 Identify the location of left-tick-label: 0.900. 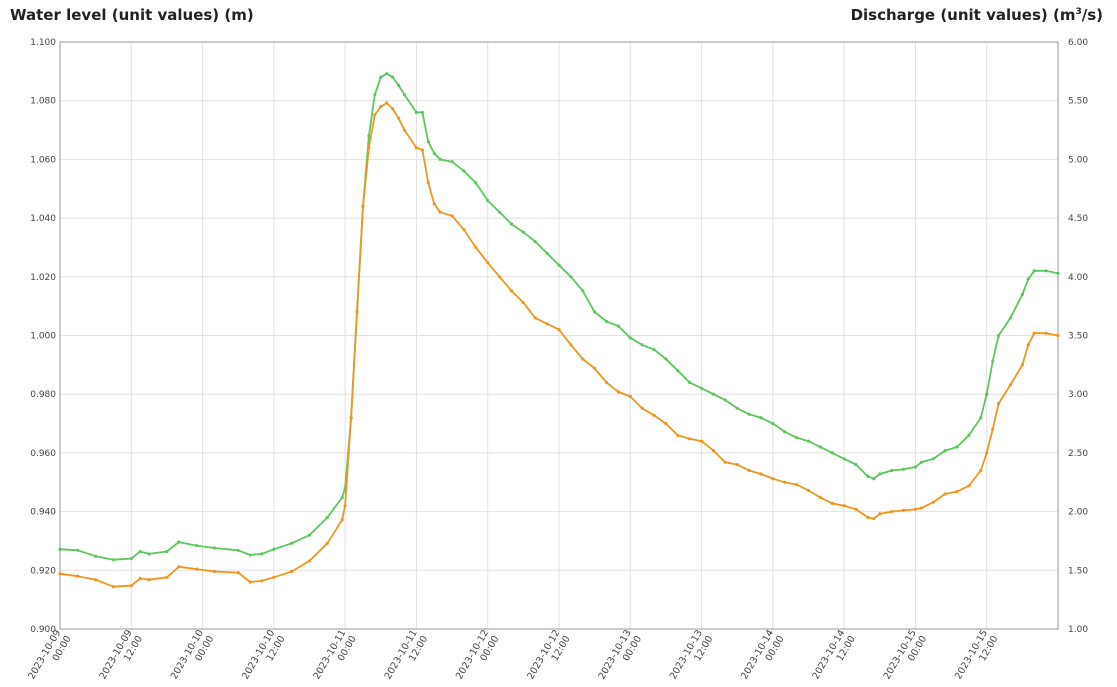
(43, 630).